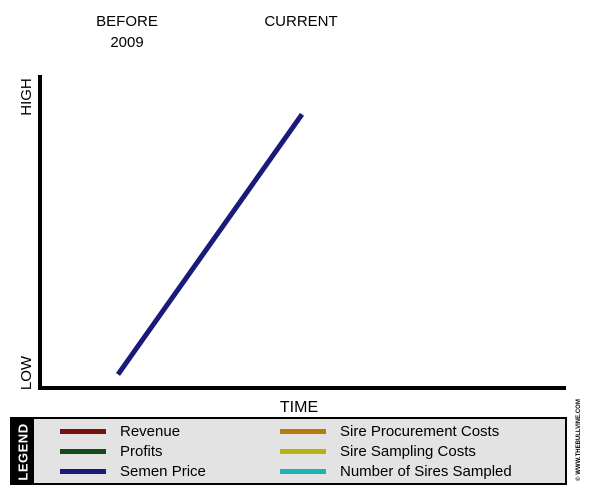 Image resolution: width=600 pixels, height=498 pixels. What do you see at coordinates (83, 471) in the screenshot?
I see `legend-swatch-semen-price` at bounding box center [83, 471].